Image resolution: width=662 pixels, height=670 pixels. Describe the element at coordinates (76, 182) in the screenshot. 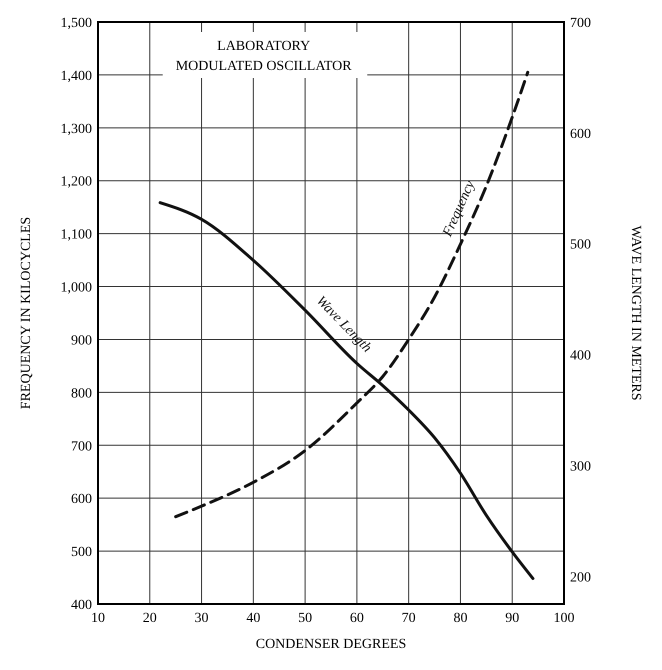

I see `y-tick-label: 1,200` at that location.